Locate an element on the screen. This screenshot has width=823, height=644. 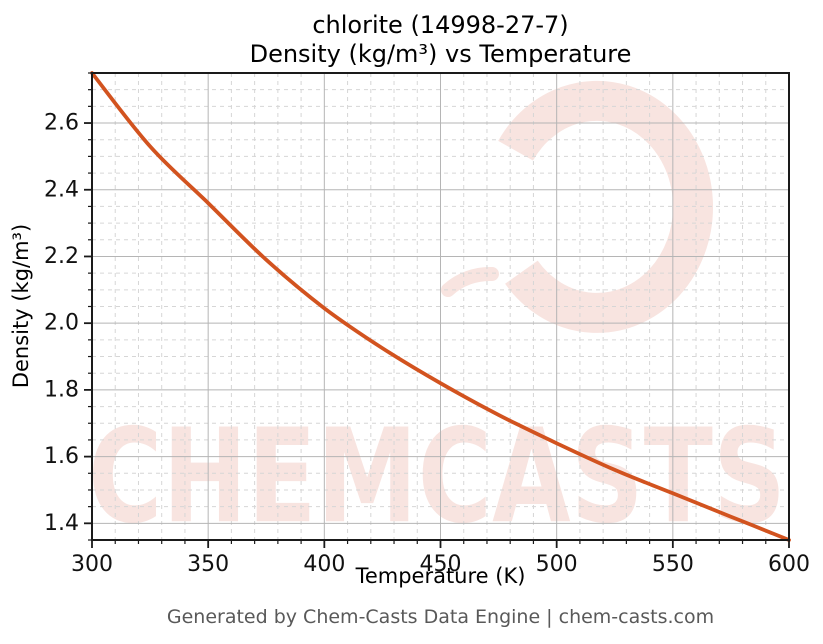
y-tick-label: 2.0 is located at coordinates (61, 323).